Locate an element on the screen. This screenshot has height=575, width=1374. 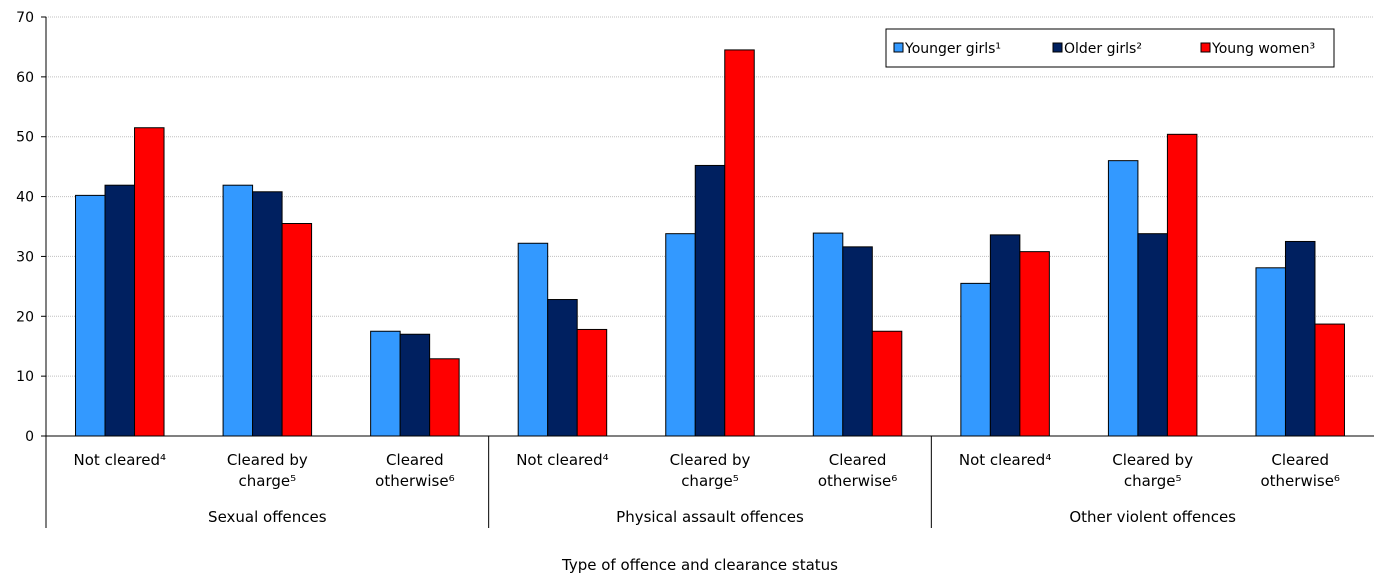
y-tick-label: 70 is located at coordinates (25, 18).